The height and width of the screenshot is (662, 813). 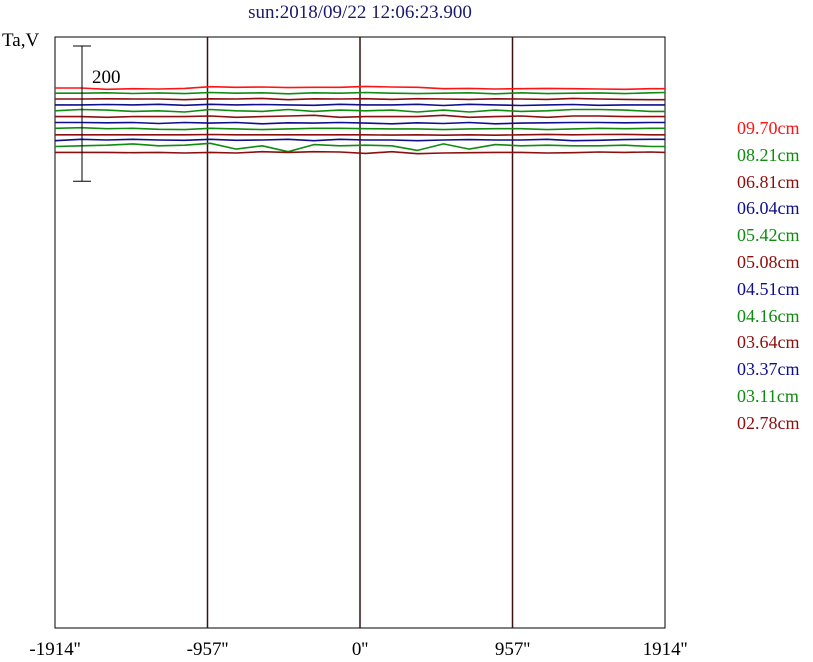 What do you see at coordinates (768, 235) in the screenshot?
I see `legend-entry: 05.42cm` at bounding box center [768, 235].